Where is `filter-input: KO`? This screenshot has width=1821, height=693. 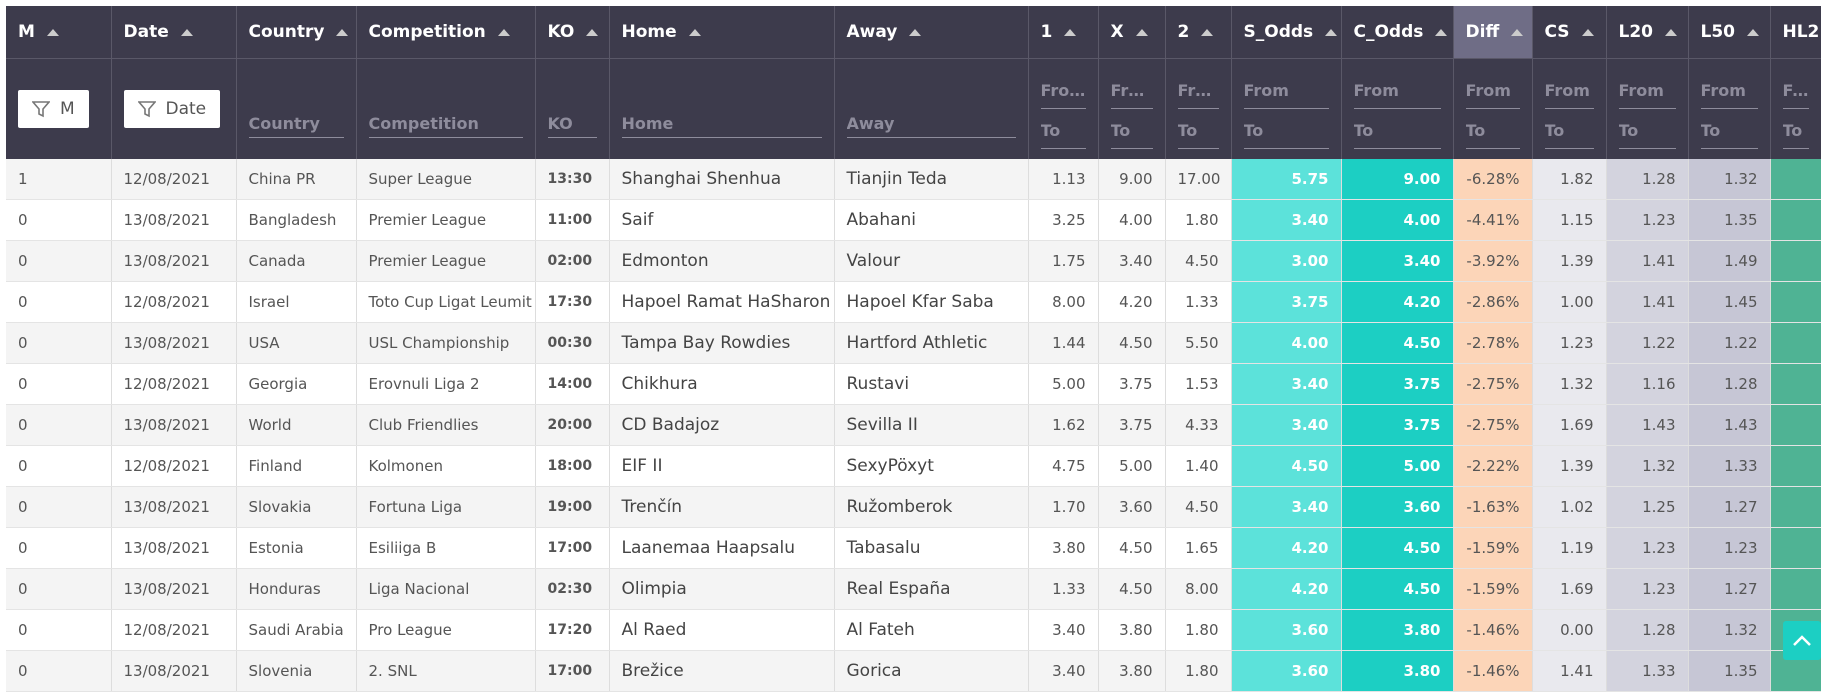
filter-input: KO is located at coordinates (572, 124).